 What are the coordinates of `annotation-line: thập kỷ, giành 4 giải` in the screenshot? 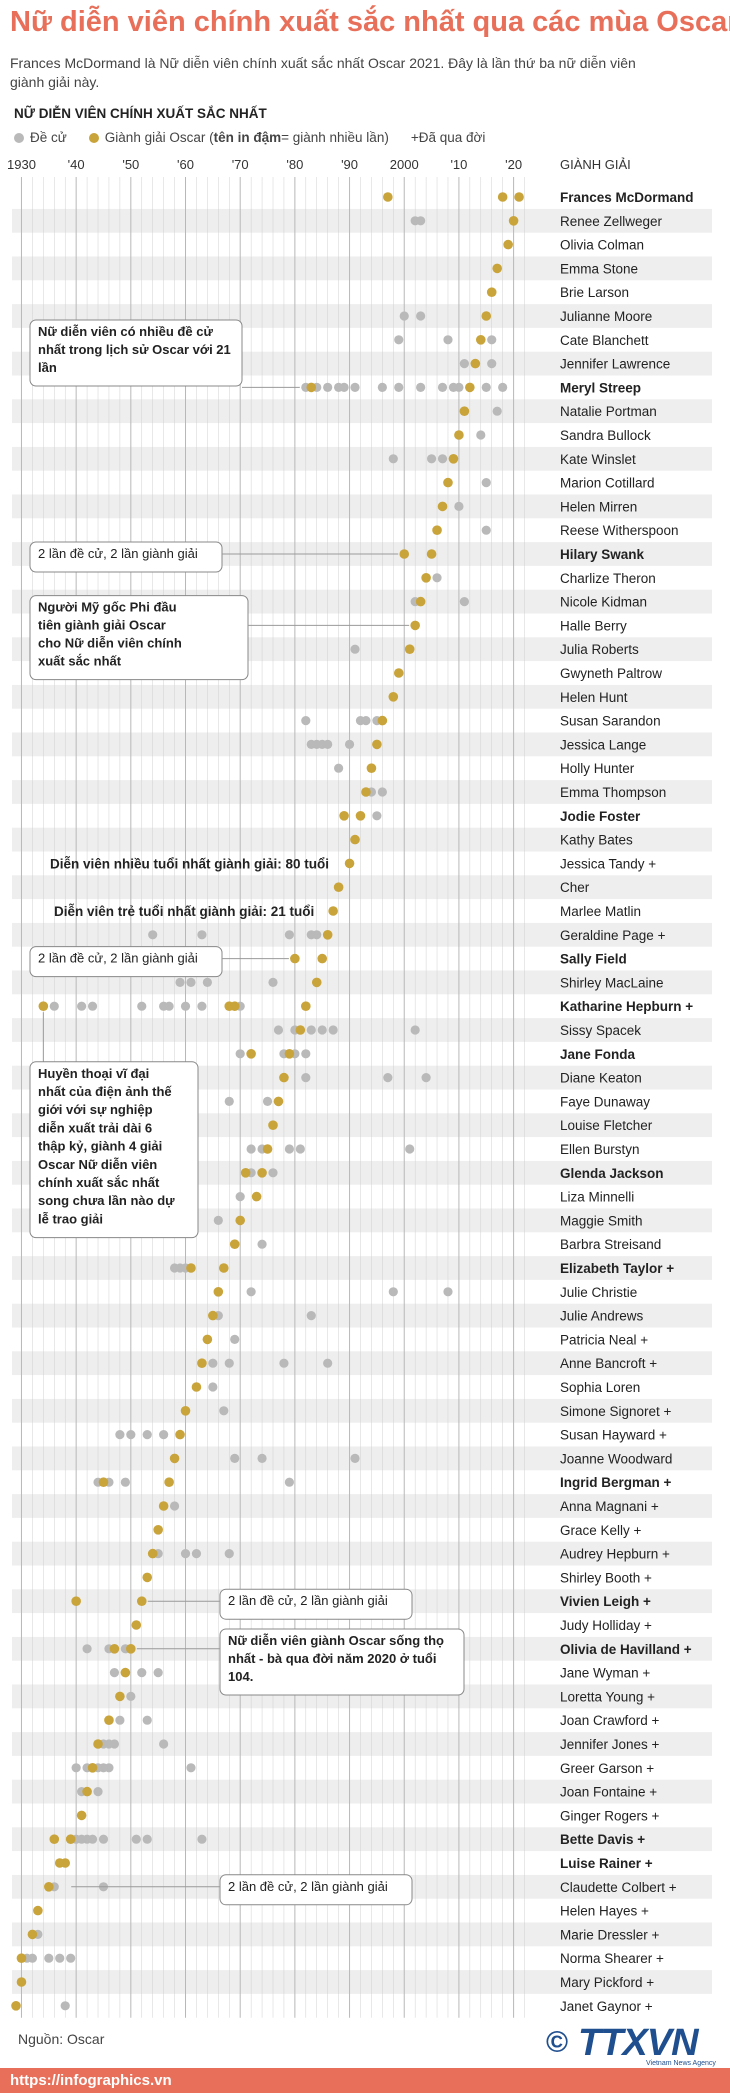 It's located at (100, 1146).